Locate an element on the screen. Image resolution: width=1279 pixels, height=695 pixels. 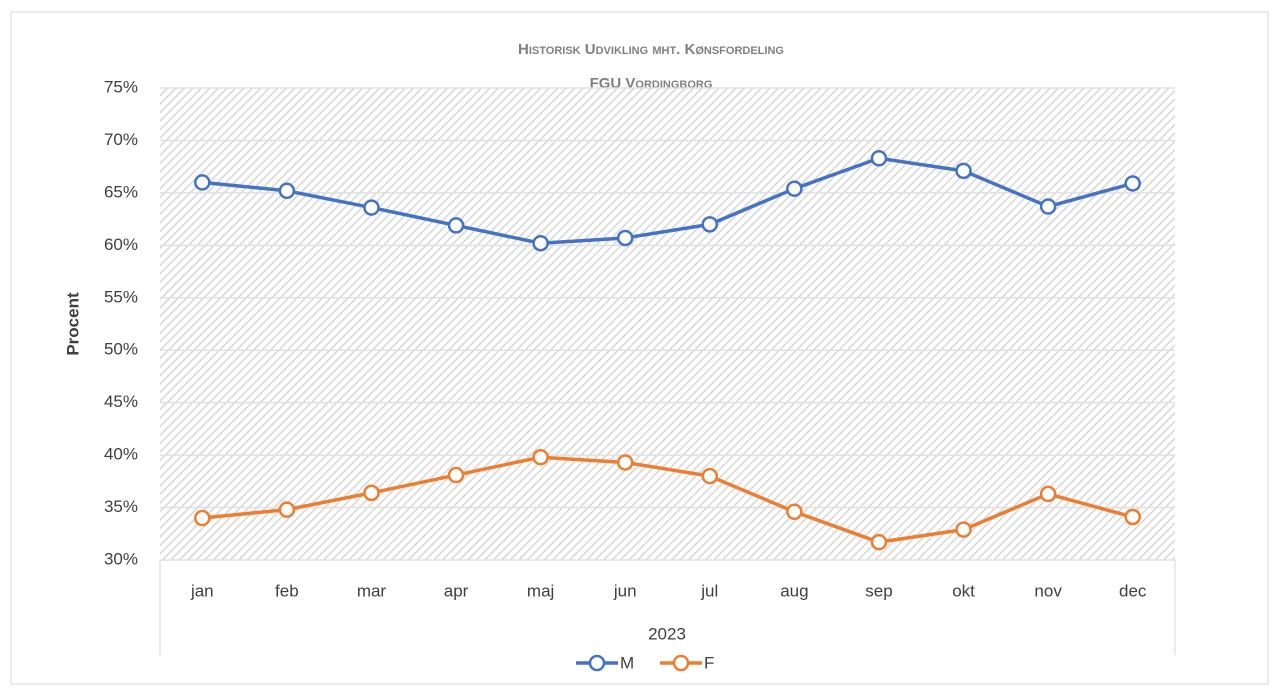
x-tick-label: apr is located at coordinates (456, 590).